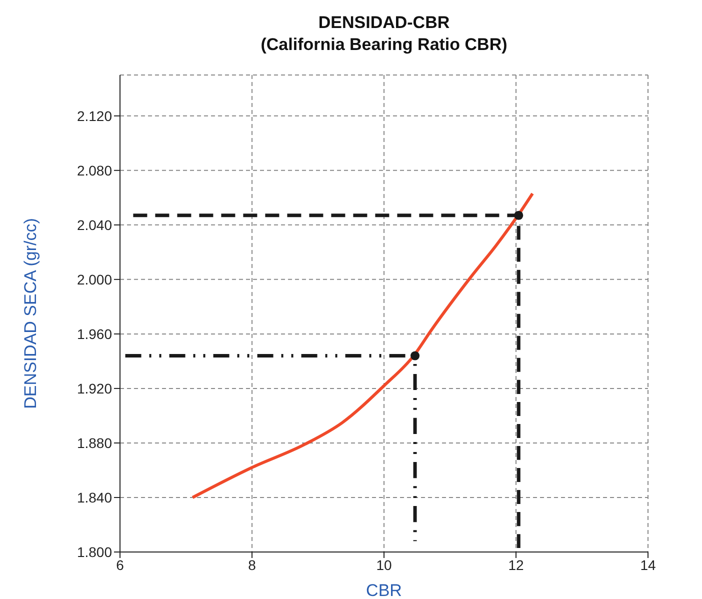 This screenshot has width=702, height=599. Describe the element at coordinates (648, 564) in the screenshot. I see `x-tick-label: 14` at that location.